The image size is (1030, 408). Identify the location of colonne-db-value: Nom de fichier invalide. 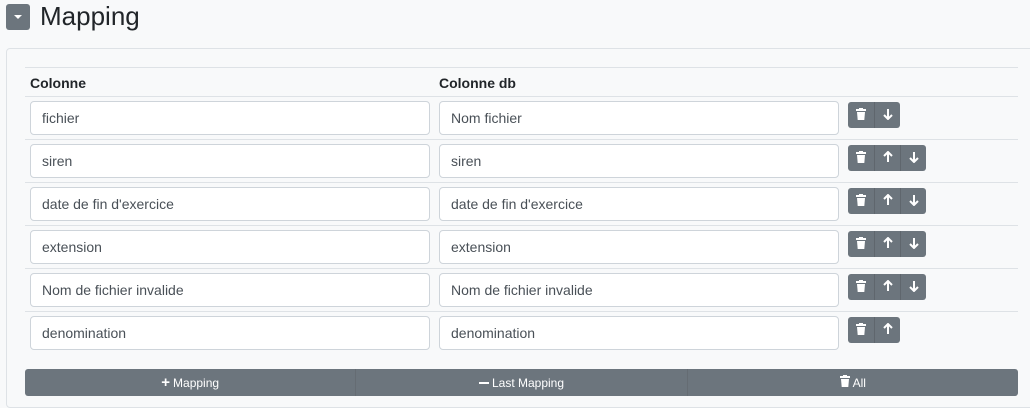
(522, 290).